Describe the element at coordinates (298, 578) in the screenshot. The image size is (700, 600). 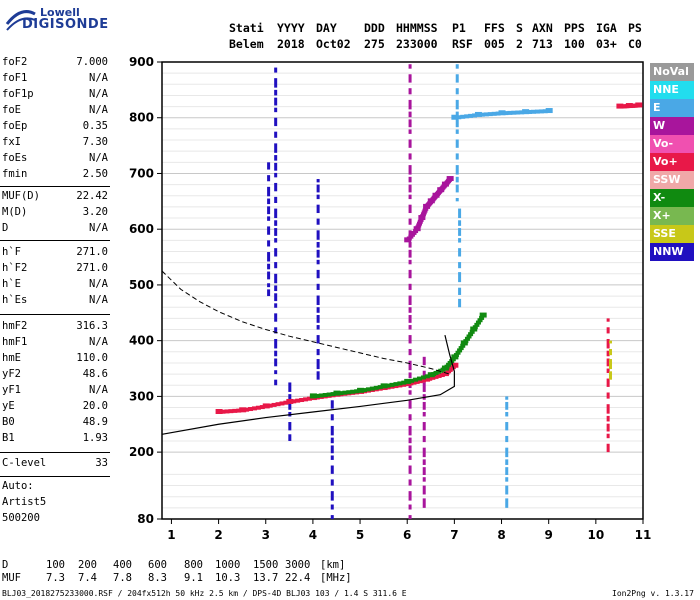
I see `footer-muf-value: 22.4` at that location.